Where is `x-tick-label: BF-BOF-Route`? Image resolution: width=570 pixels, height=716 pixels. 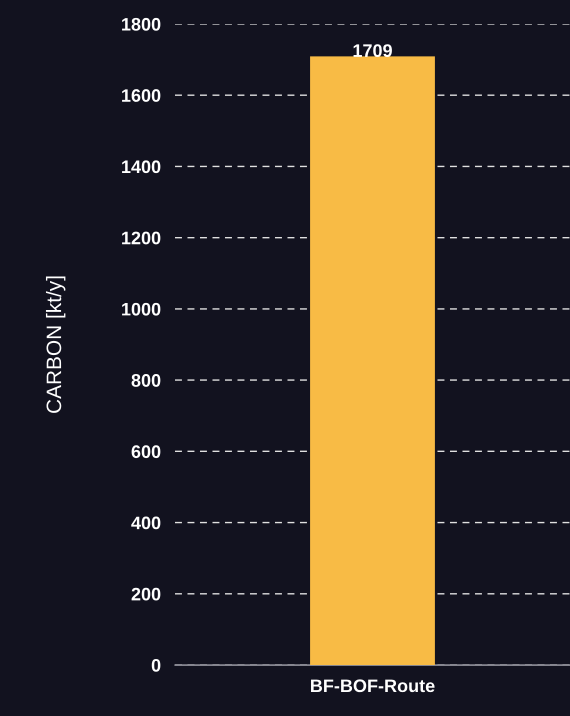
x-tick-label: BF-BOF-Route is located at coordinates (373, 685).